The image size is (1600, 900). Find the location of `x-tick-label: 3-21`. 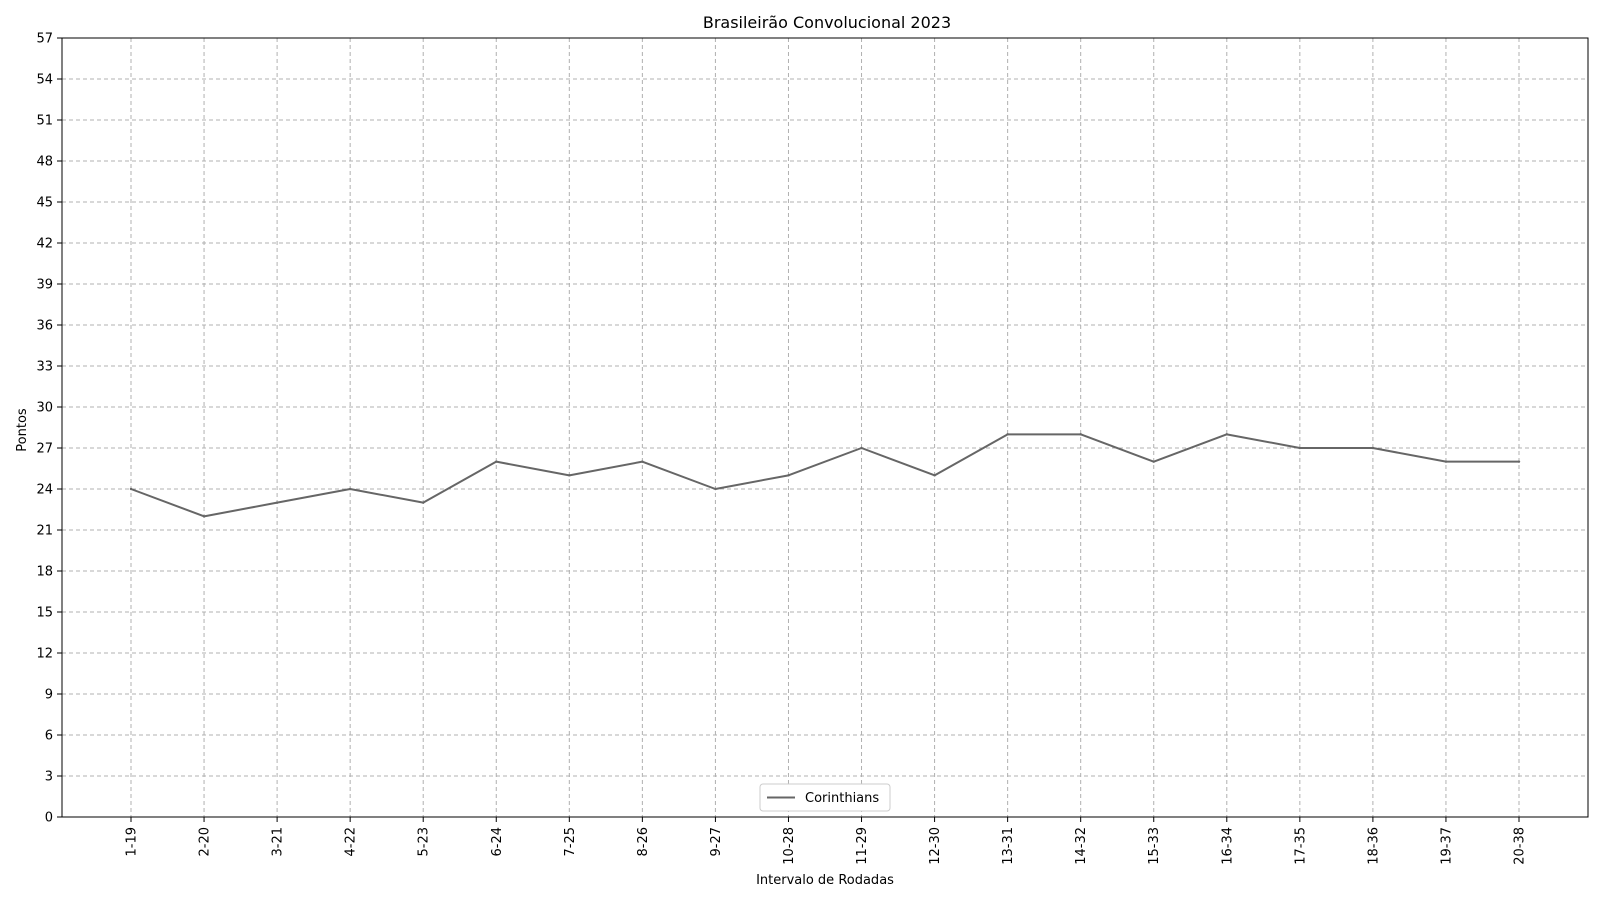

x-tick-label: 3-21 is located at coordinates (278, 842).